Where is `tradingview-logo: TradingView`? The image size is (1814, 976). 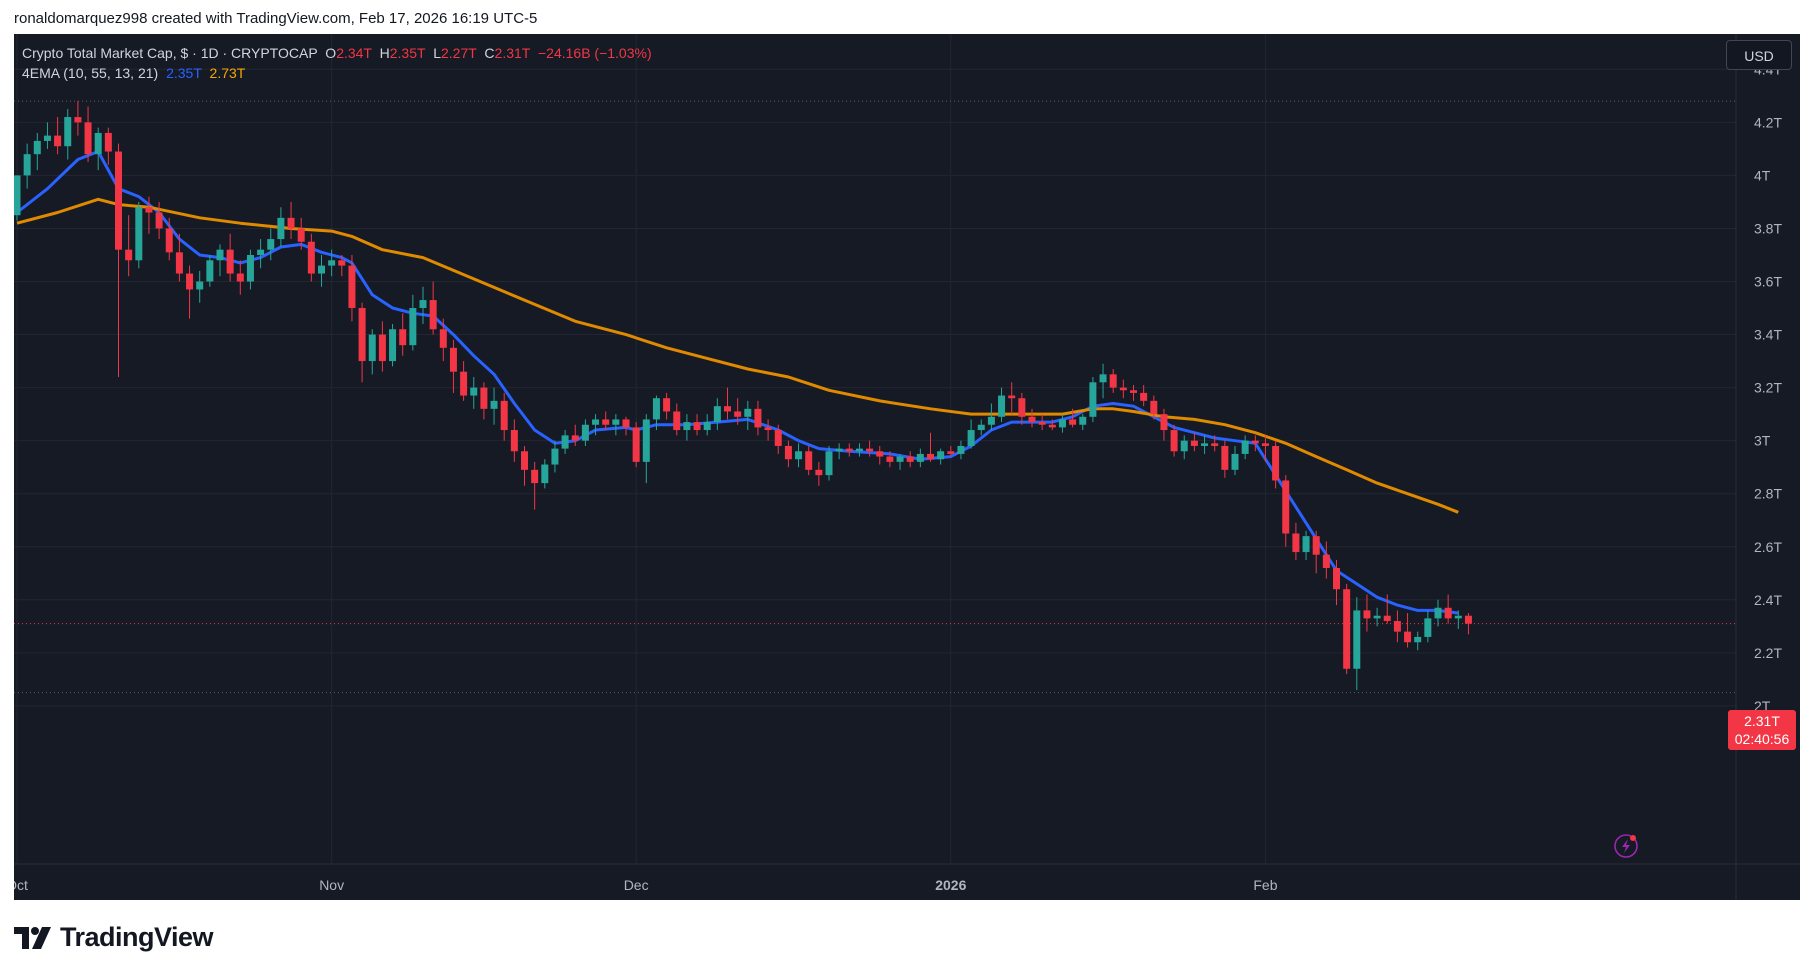
tradingview-logo: TradingView is located at coordinates (114, 937).